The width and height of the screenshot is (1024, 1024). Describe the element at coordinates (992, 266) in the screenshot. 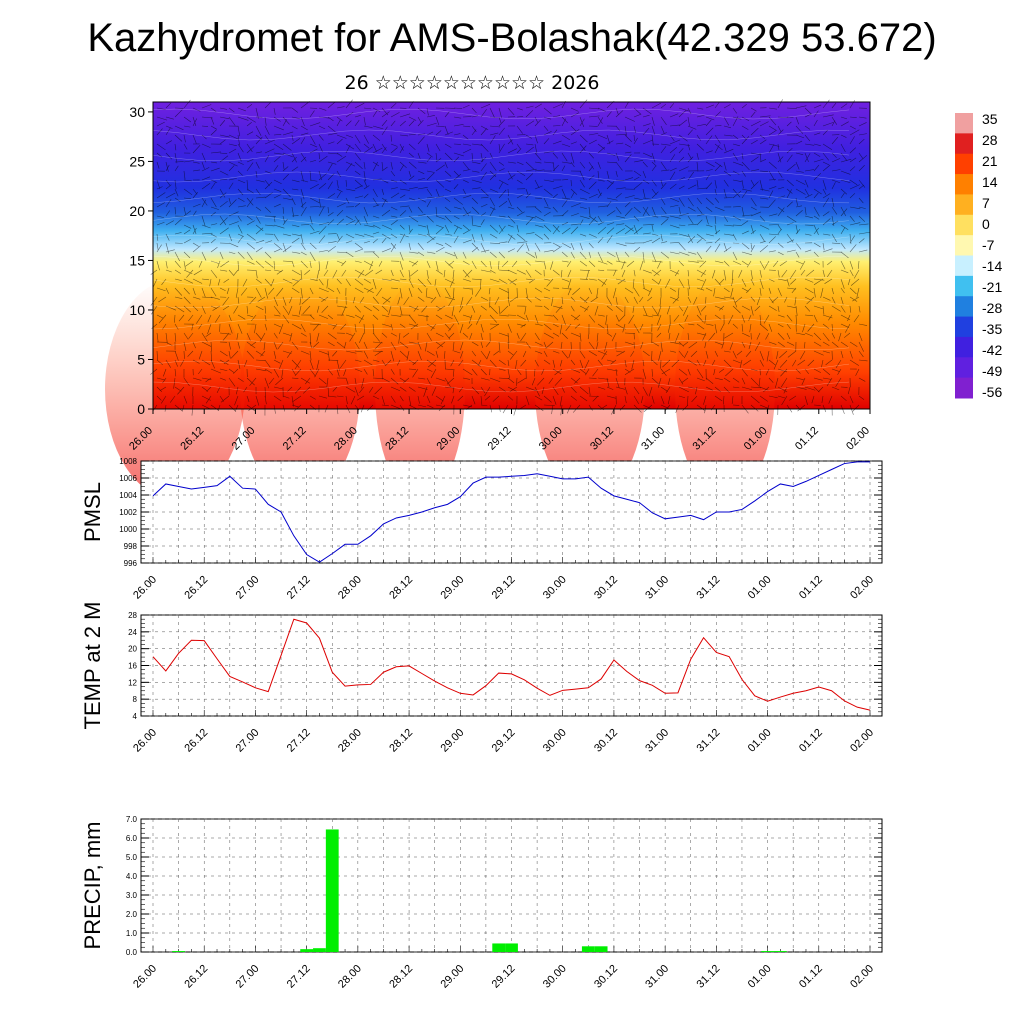

I see `colorbar-label: -14` at that location.